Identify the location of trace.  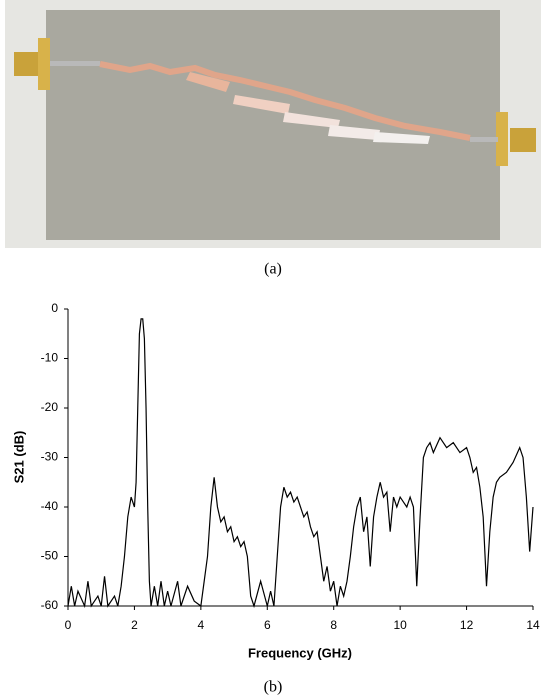
(285, 101).